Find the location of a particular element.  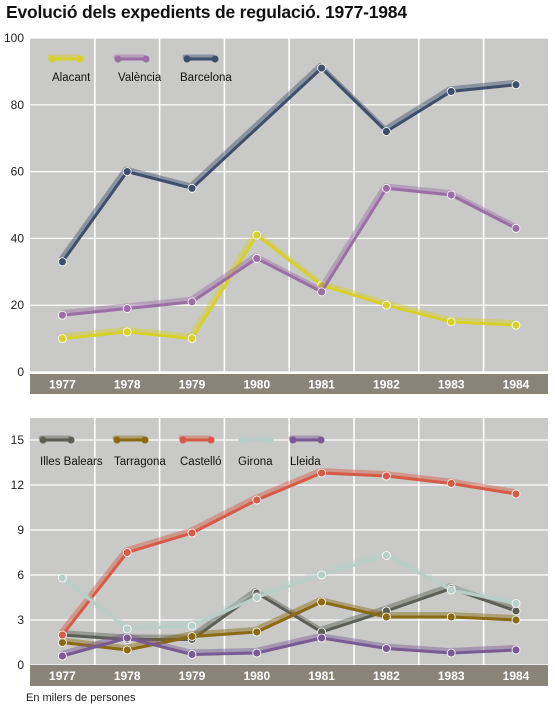

x-tick-label: 1978 is located at coordinates (127, 676).